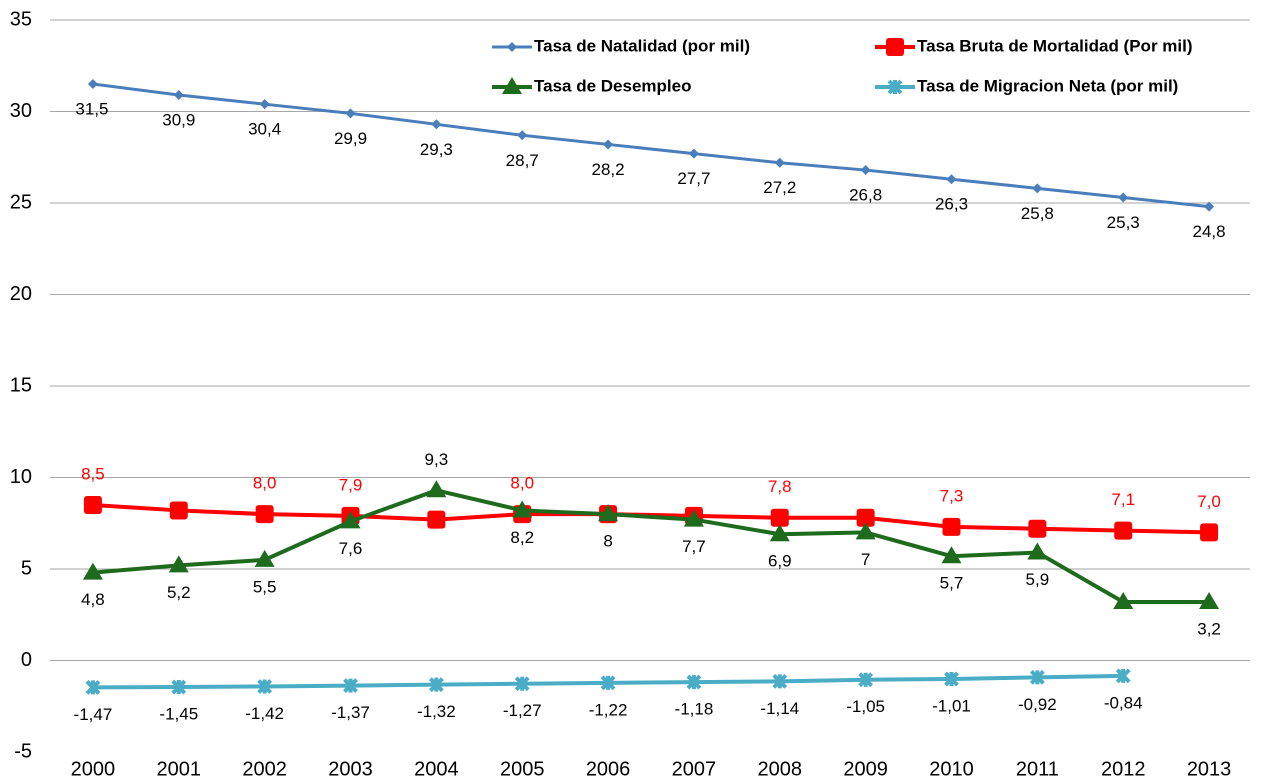 This screenshot has height=782, width=1262. I want to click on data-label: -1,01, so click(951, 705).